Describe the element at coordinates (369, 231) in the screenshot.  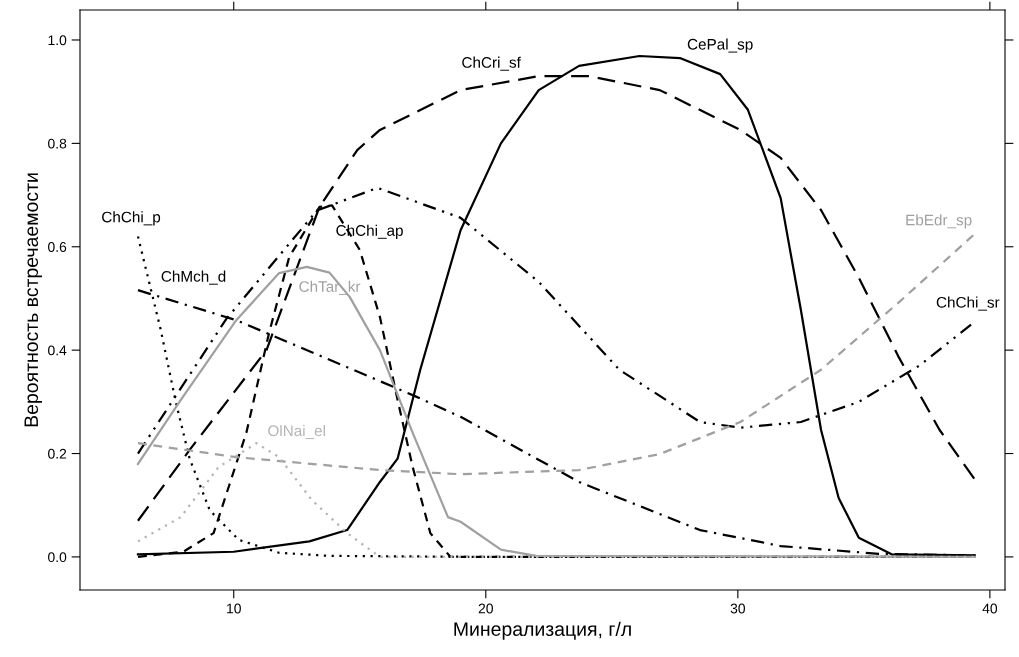
I see `series-label: ChChi_ap` at that location.